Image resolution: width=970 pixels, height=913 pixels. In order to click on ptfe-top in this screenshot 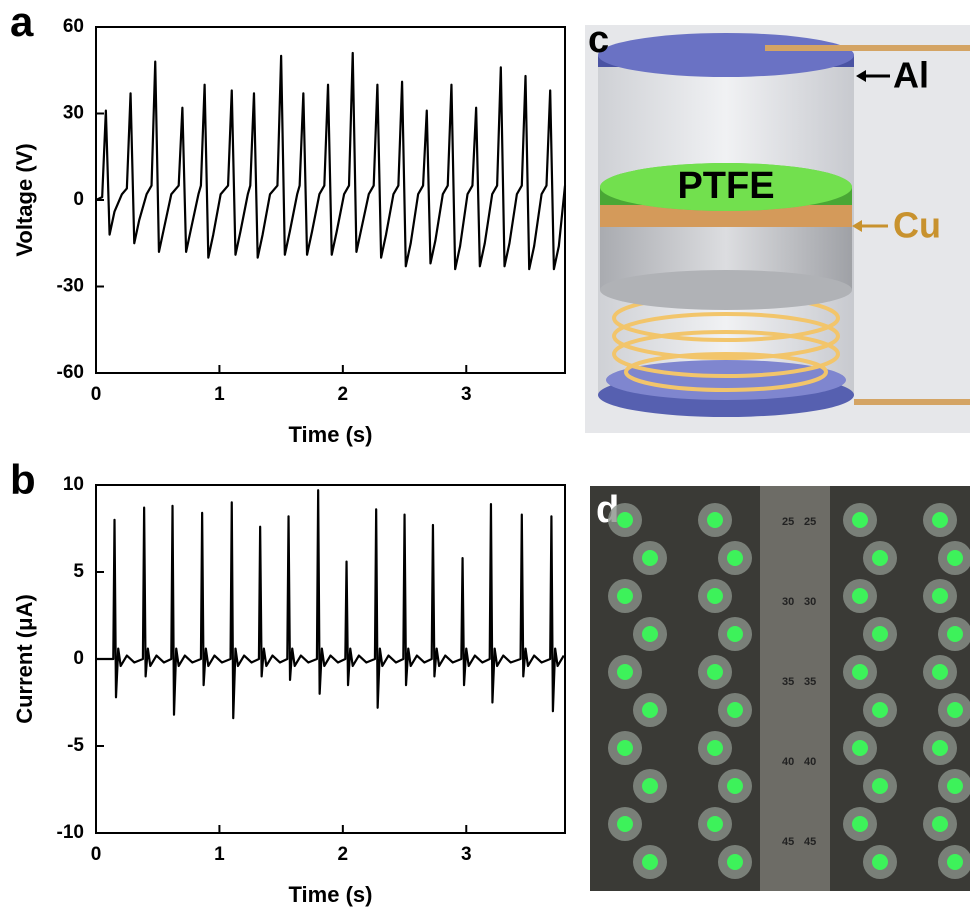, I will do `click(726, 187)`.